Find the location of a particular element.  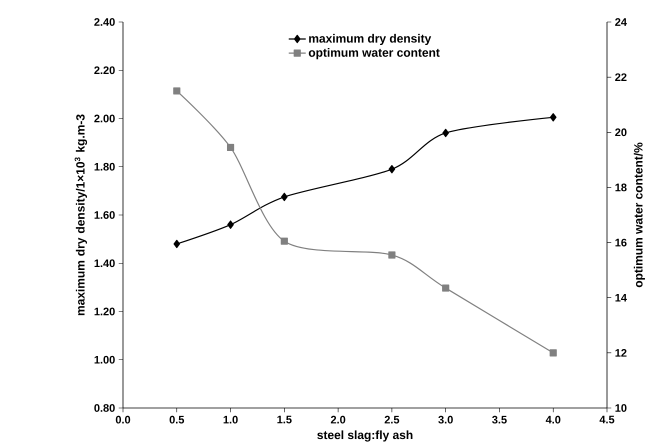

y2-tick-label: 20 is located at coordinates (621, 132).